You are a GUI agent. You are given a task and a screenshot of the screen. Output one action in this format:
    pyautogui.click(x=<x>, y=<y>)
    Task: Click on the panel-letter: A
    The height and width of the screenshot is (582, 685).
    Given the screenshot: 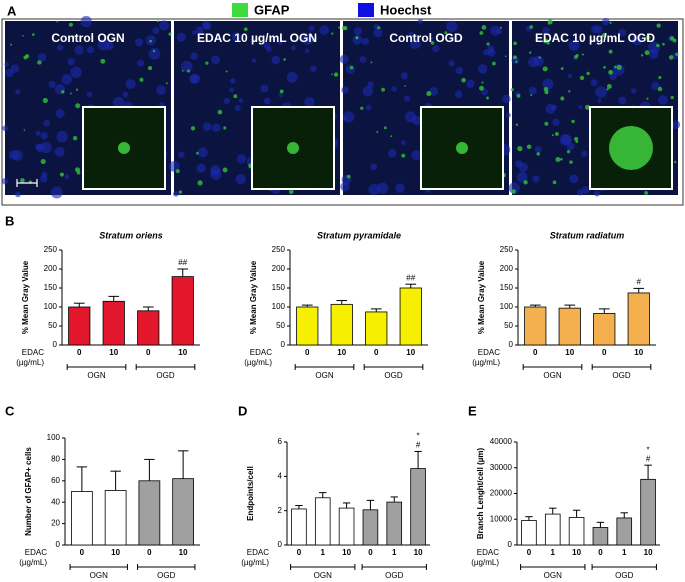 What is the action you would take?
    pyautogui.click(x=12, y=10)
    